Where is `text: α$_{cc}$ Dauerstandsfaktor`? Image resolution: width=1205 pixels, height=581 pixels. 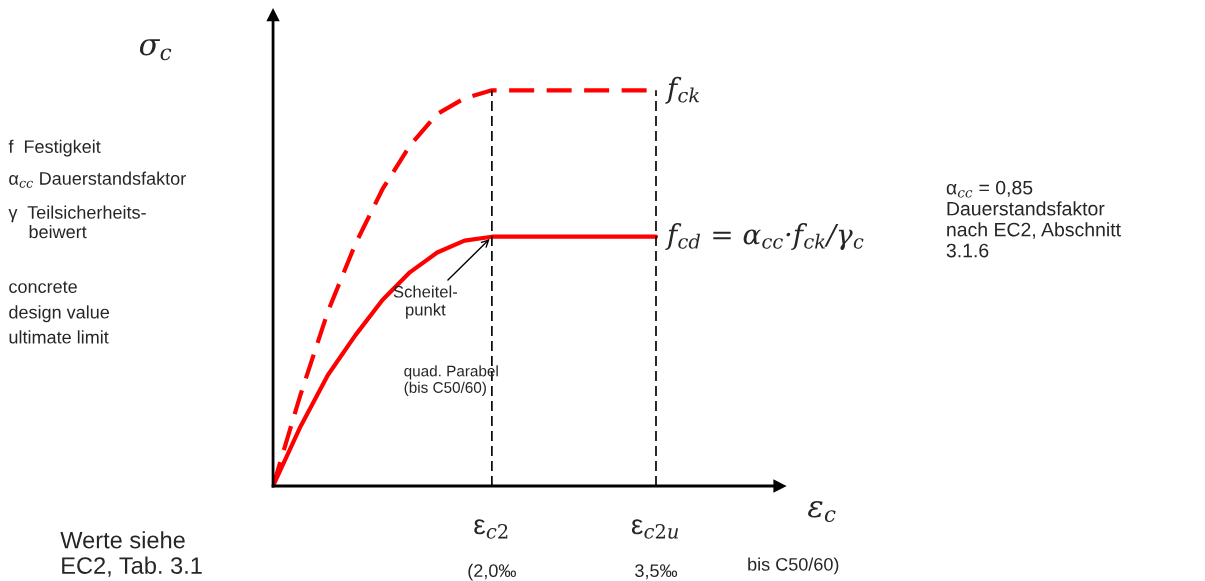
text: α$_{cc}$ Dauerstandsfaktor is located at coordinates (97, 179).